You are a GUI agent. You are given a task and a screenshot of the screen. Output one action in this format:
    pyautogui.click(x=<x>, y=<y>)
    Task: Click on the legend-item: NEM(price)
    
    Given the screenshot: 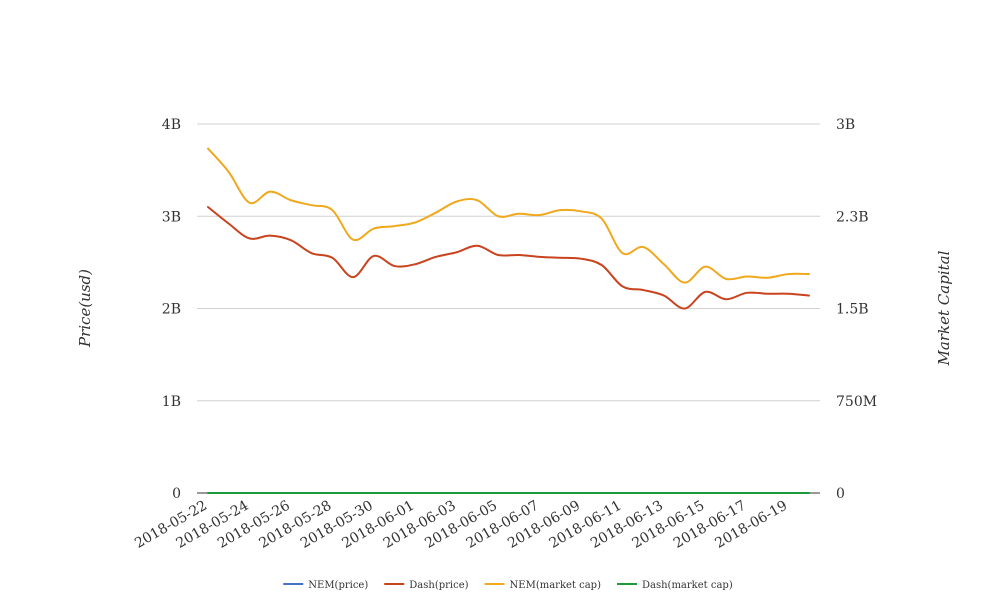 What is the action you would take?
    pyautogui.click(x=325, y=585)
    